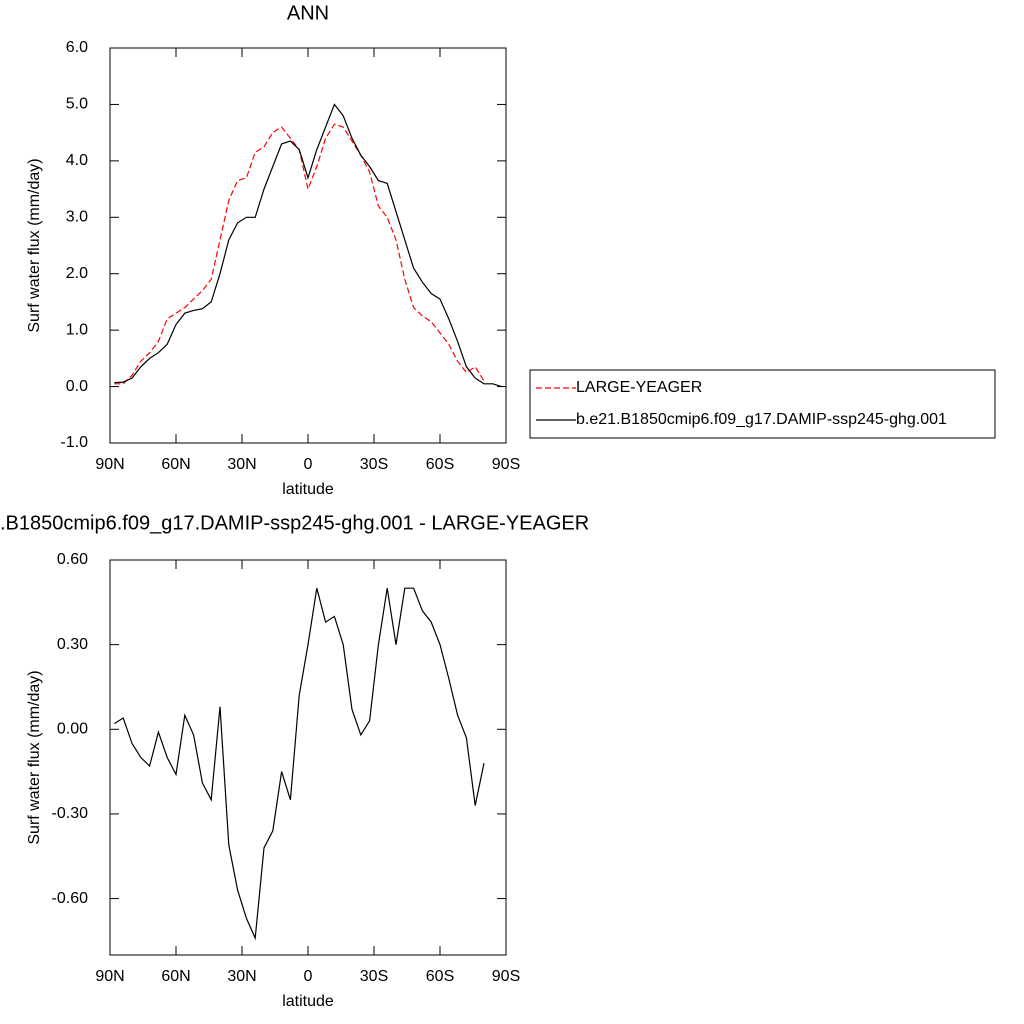  What do you see at coordinates (308, 13) in the screenshot?
I see `chart-title: ANN` at bounding box center [308, 13].